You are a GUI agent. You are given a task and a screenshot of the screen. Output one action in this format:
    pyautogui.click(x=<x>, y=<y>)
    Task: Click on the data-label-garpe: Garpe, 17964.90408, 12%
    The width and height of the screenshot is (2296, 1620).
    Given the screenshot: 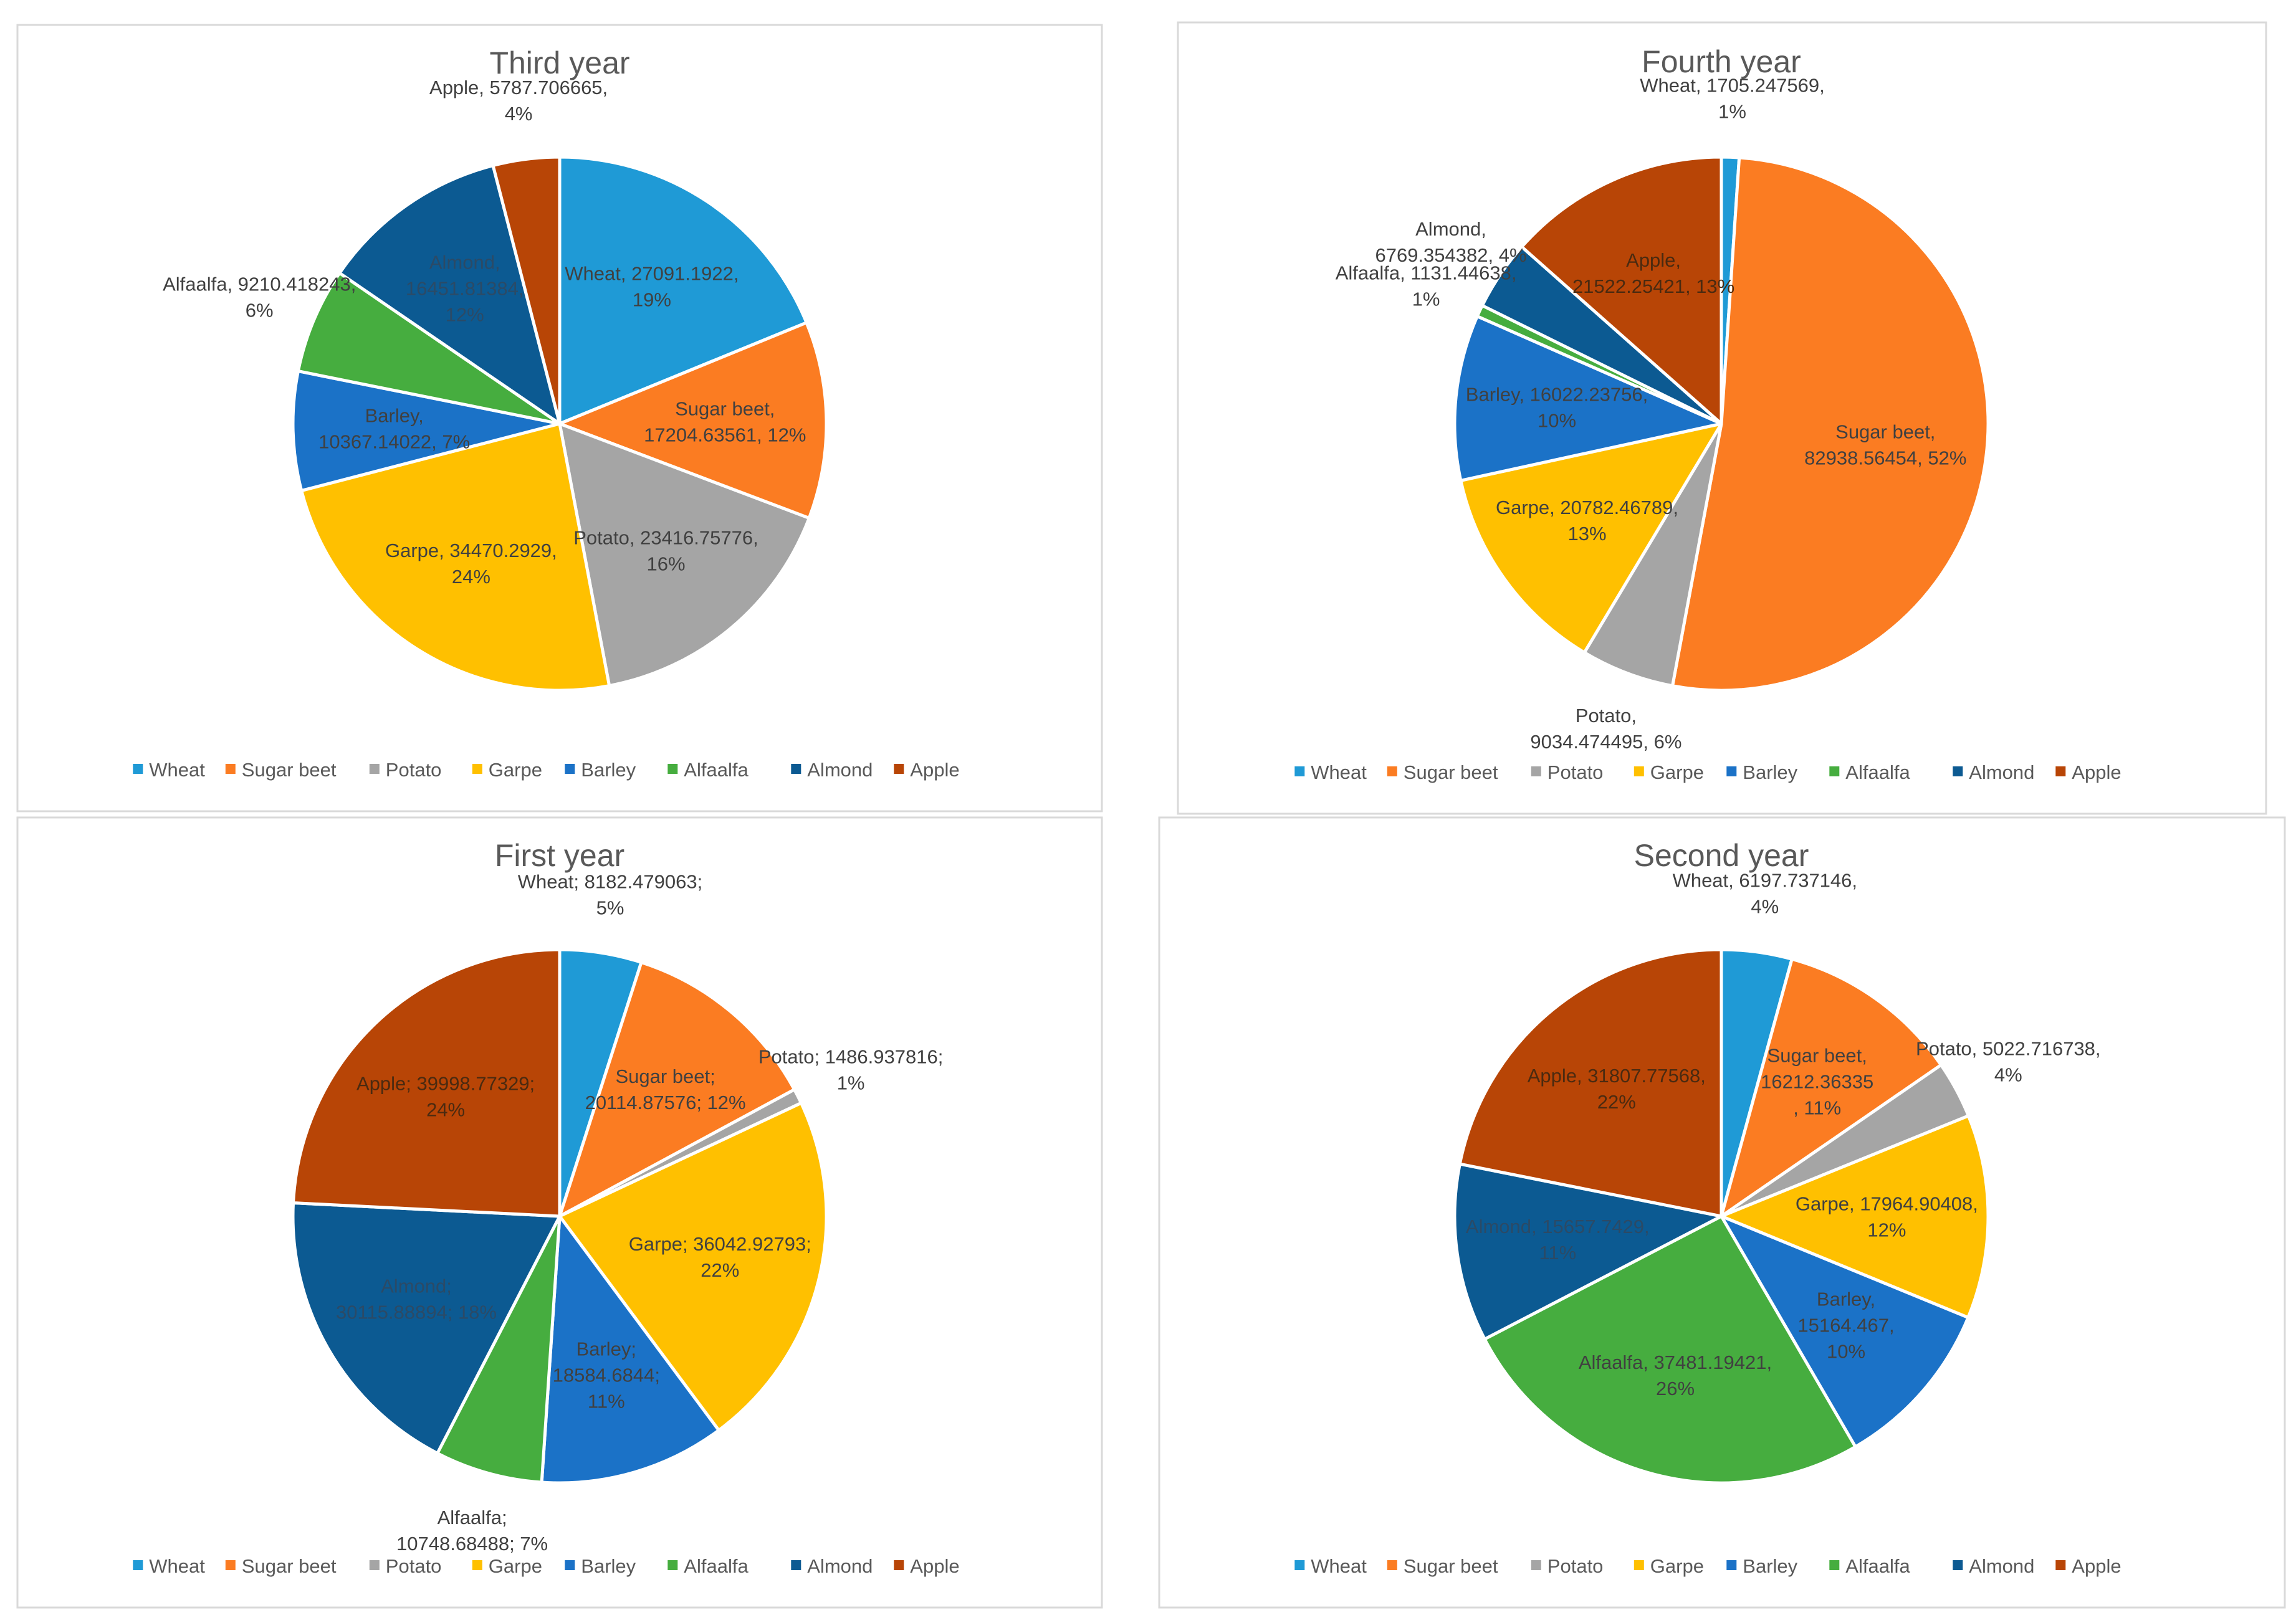 What is the action you would take?
    pyautogui.click(x=1887, y=1217)
    